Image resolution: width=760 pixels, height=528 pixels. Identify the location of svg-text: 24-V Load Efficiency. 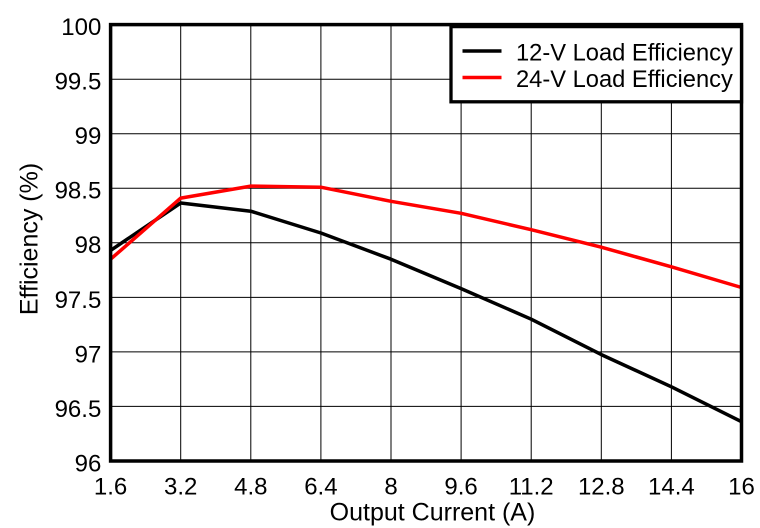
(624, 80).